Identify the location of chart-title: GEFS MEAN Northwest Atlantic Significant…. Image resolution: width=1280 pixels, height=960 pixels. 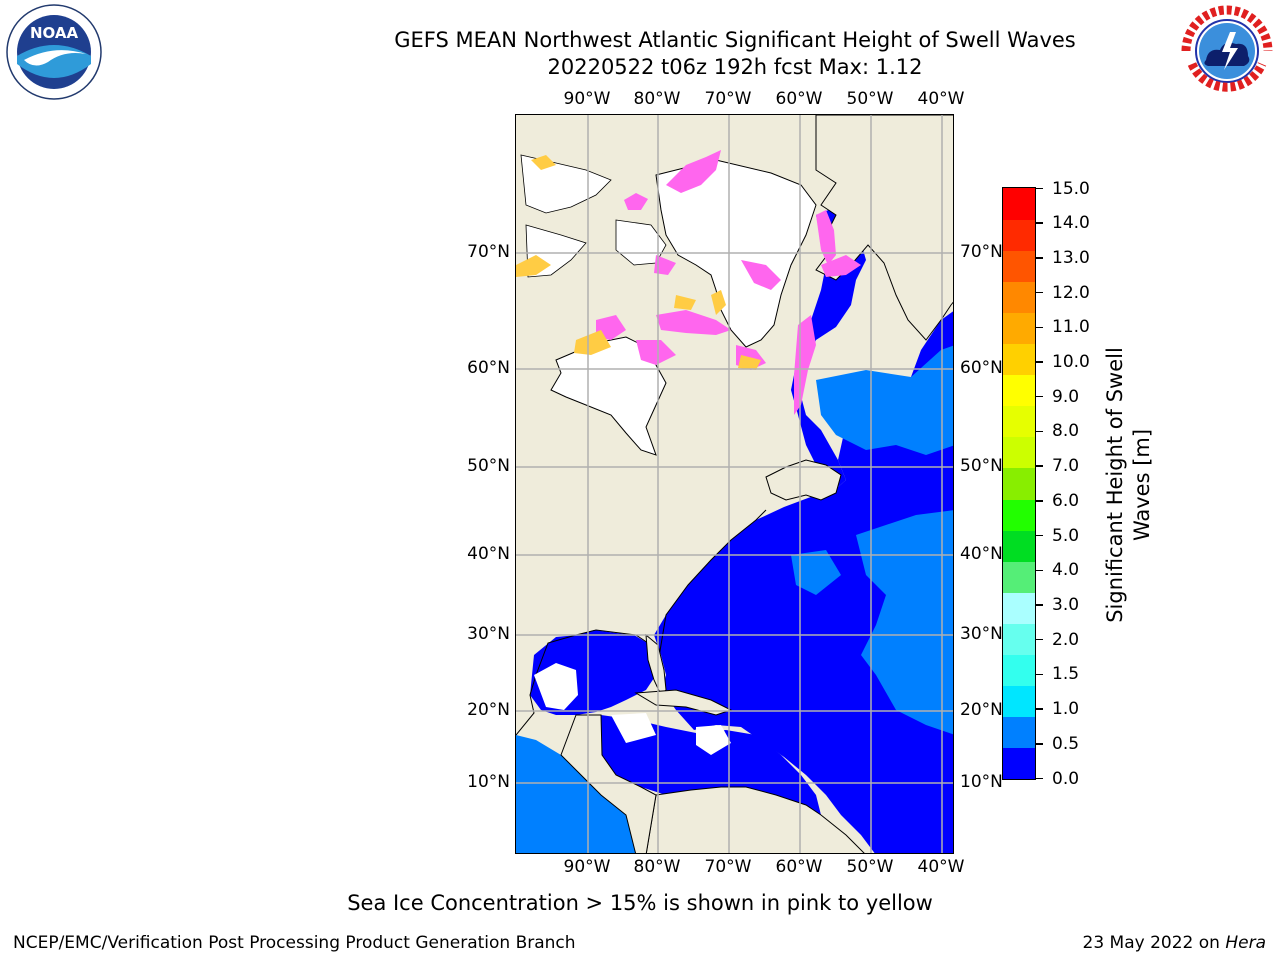
(735, 40).